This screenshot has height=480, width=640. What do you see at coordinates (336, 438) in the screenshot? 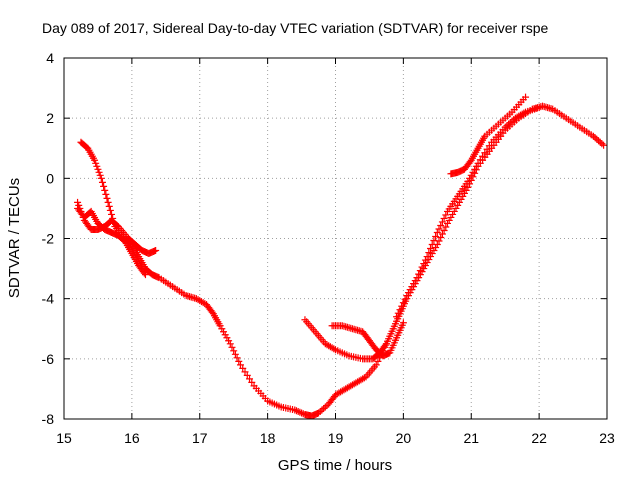
I see `x-tick-label: 19` at bounding box center [336, 438].